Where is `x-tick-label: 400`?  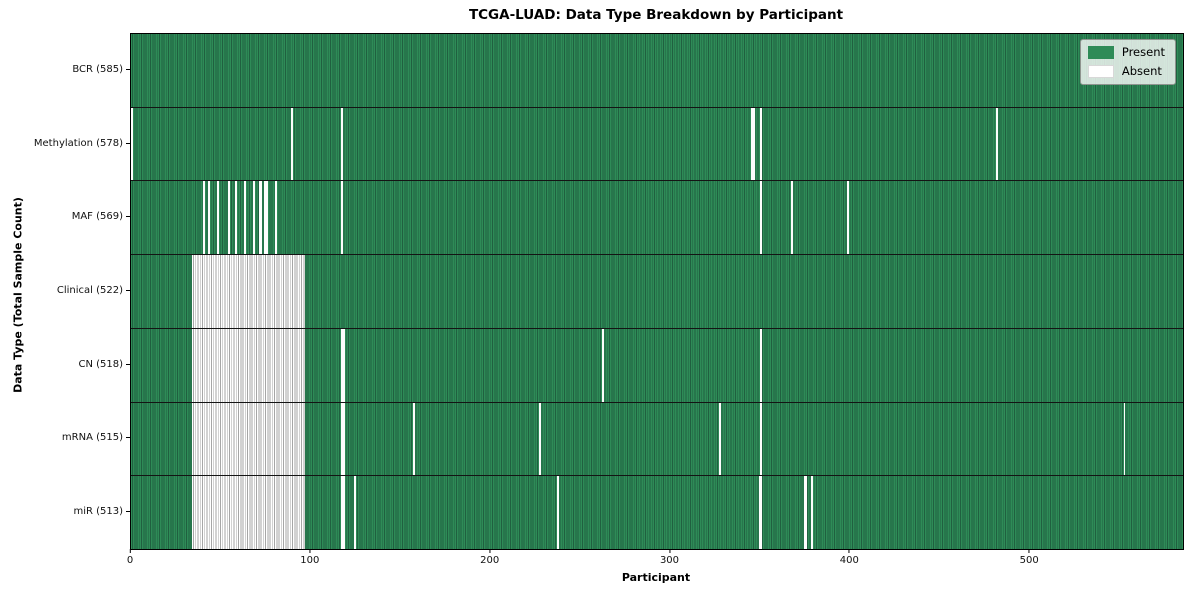 x-tick-label: 400 is located at coordinates (849, 560).